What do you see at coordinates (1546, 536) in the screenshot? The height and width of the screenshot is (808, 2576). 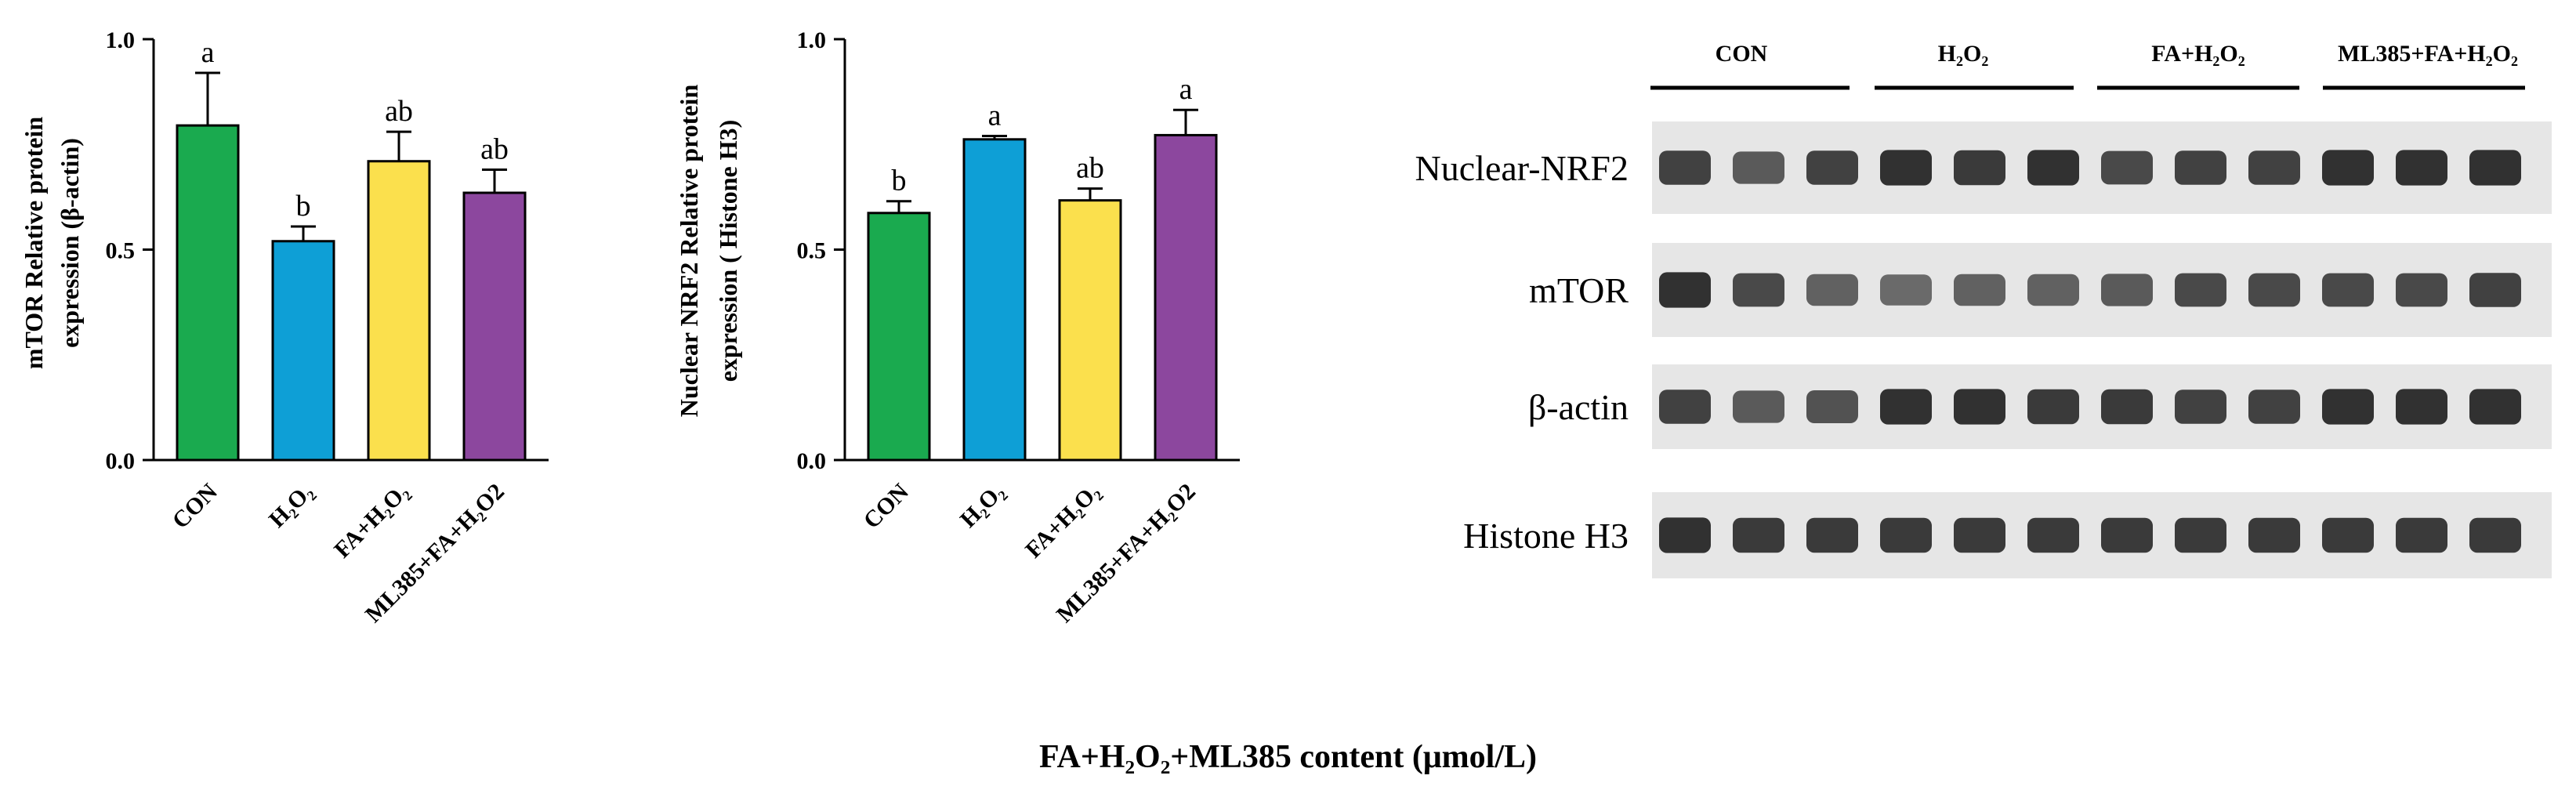 I see `blot-row-label: Histone H3` at bounding box center [1546, 536].